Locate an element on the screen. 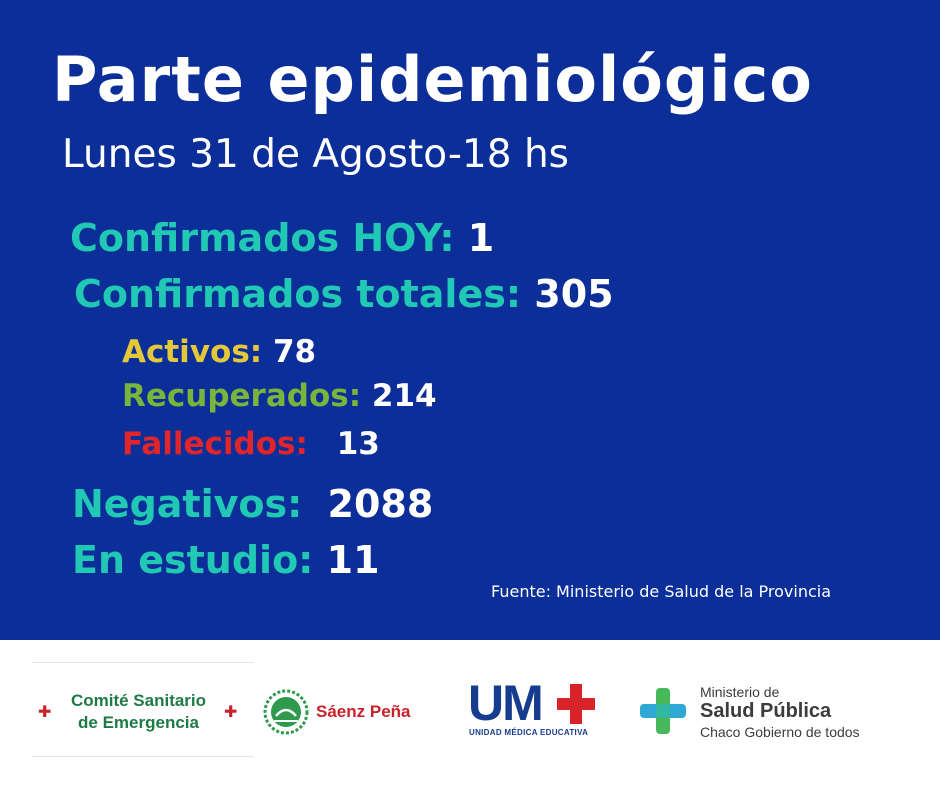 The image size is (940, 788). health-cross-icon is located at coordinates (663, 711).